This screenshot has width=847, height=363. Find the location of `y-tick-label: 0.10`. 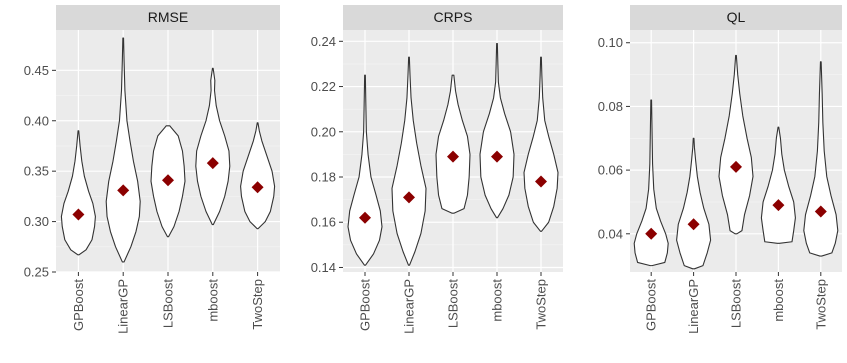

y-tick-label: 0.10 is located at coordinates (610, 42).